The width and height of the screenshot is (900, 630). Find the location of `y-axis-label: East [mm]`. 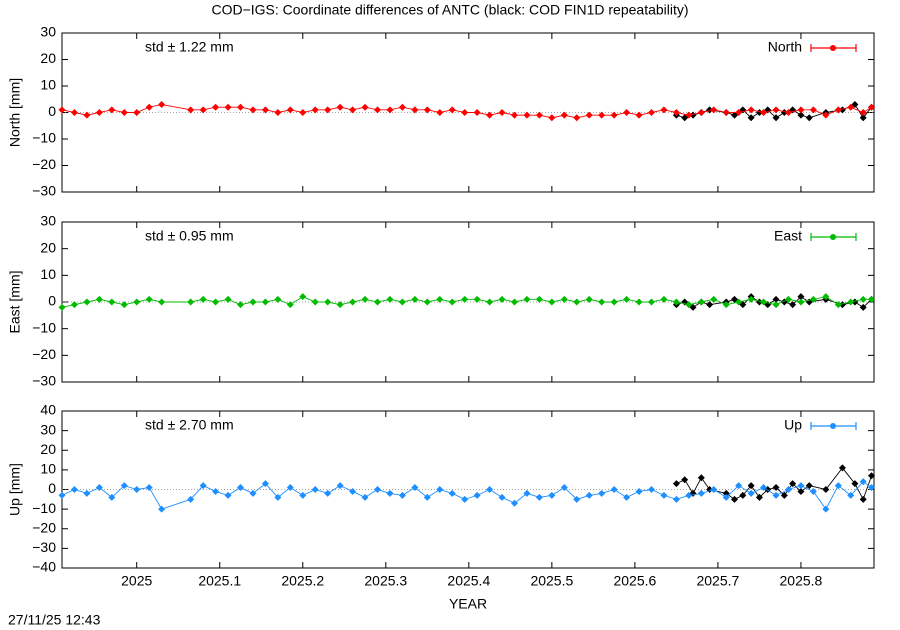

y-axis-label: East [mm] is located at coordinates (15, 301).